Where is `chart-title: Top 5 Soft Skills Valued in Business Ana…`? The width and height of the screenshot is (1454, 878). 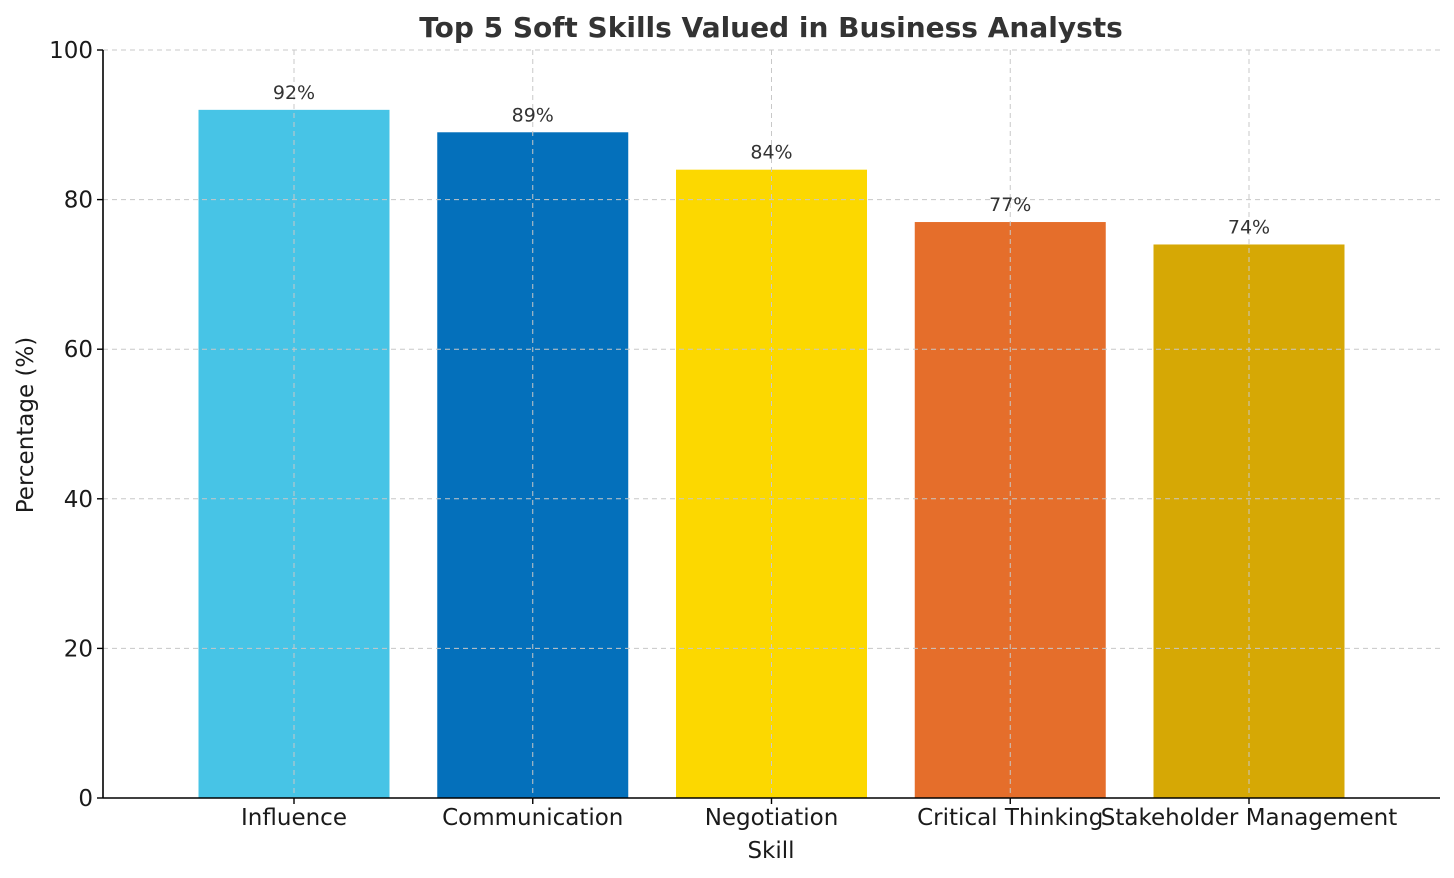 chart-title: Top 5 Soft Skills Valued in Business Ana… is located at coordinates (771, 27).